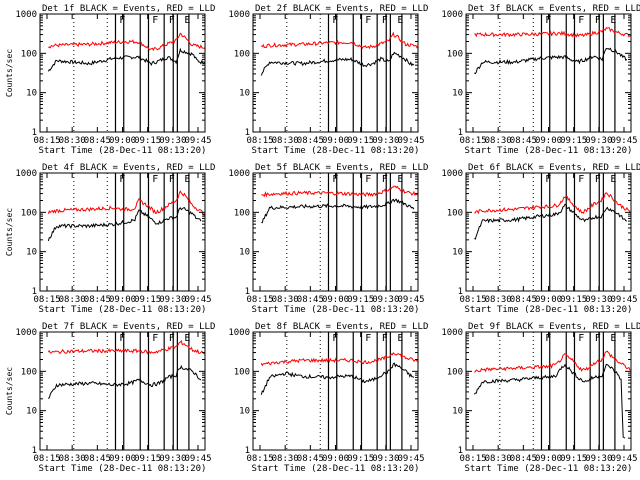 The width and height of the screenshot is (640, 480). I want to click on plot-title: Det 2f BLACK = Events, RED = LLD, so click(341, 9).